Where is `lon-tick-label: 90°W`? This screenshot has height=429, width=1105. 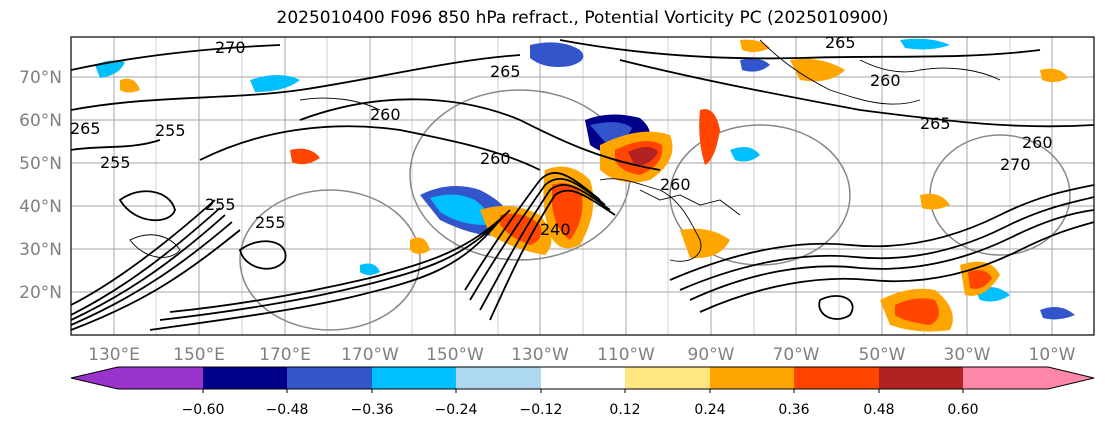
lon-tick-label: 90°W is located at coordinates (711, 355).